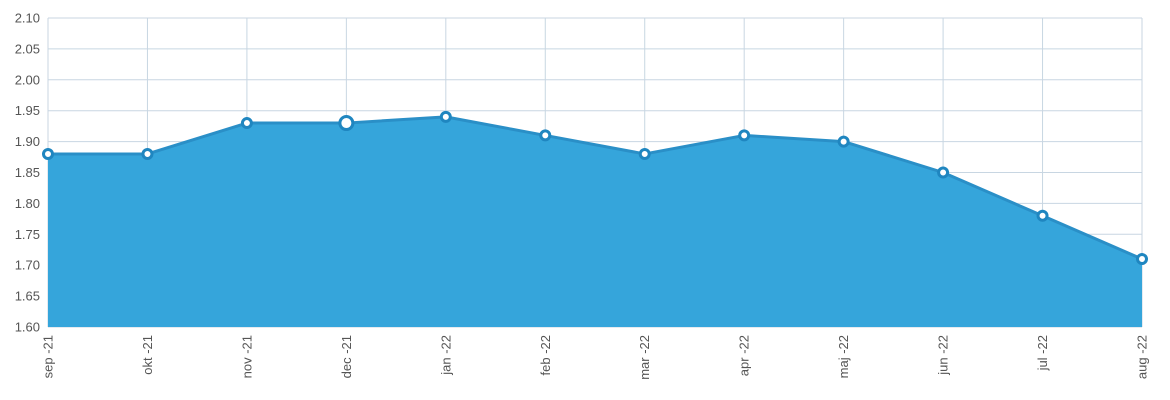 The height and width of the screenshot is (400, 1170). I want to click on y-tick-label: 2.05, so click(27, 48).